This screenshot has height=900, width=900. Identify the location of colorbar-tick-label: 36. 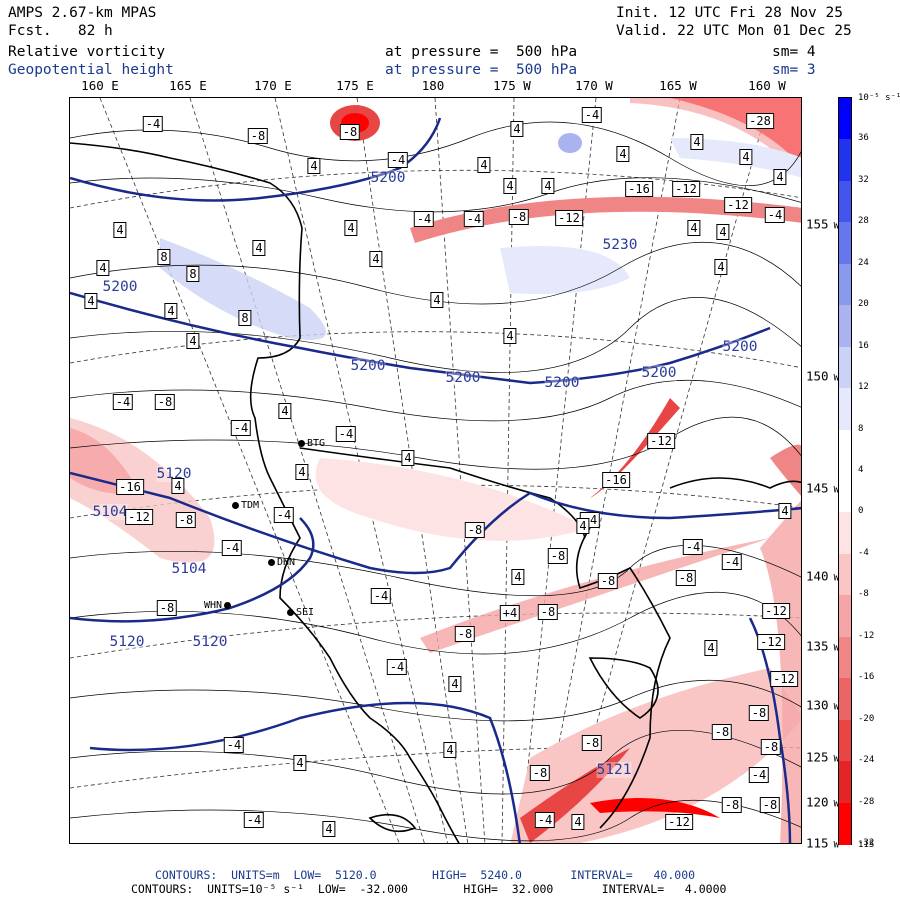
(863, 138).